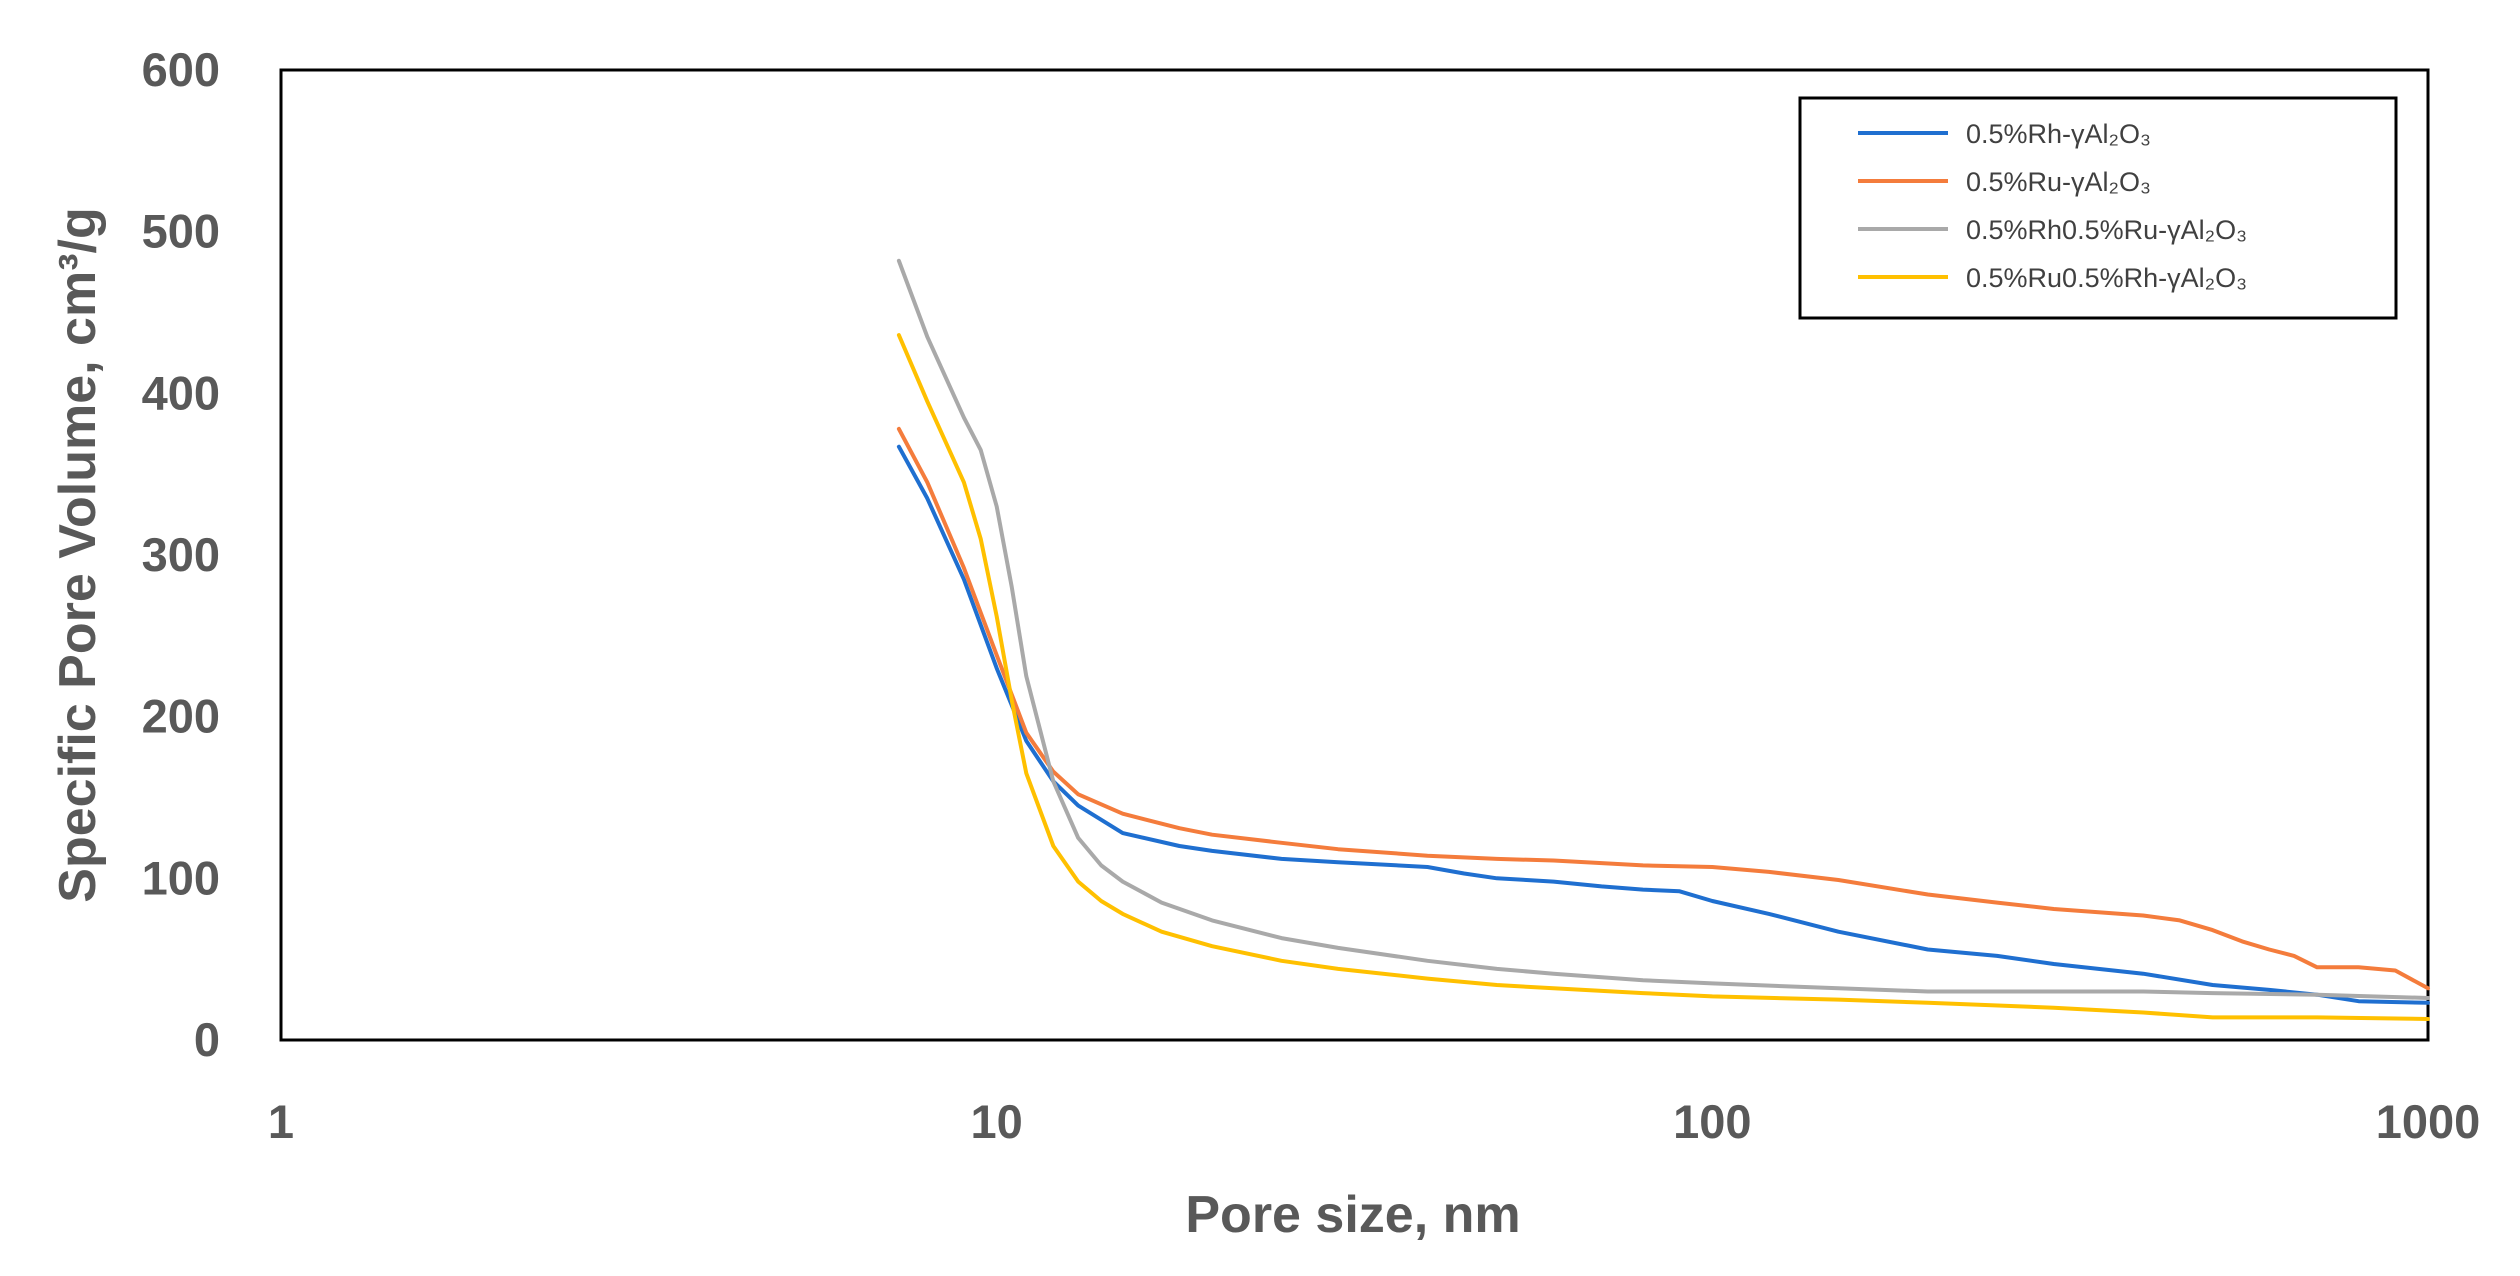 This screenshot has width=2520, height=1276. Describe the element at coordinates (2428, 1121) in the screenshot. I see `x-tick-label: 1000` at that location.